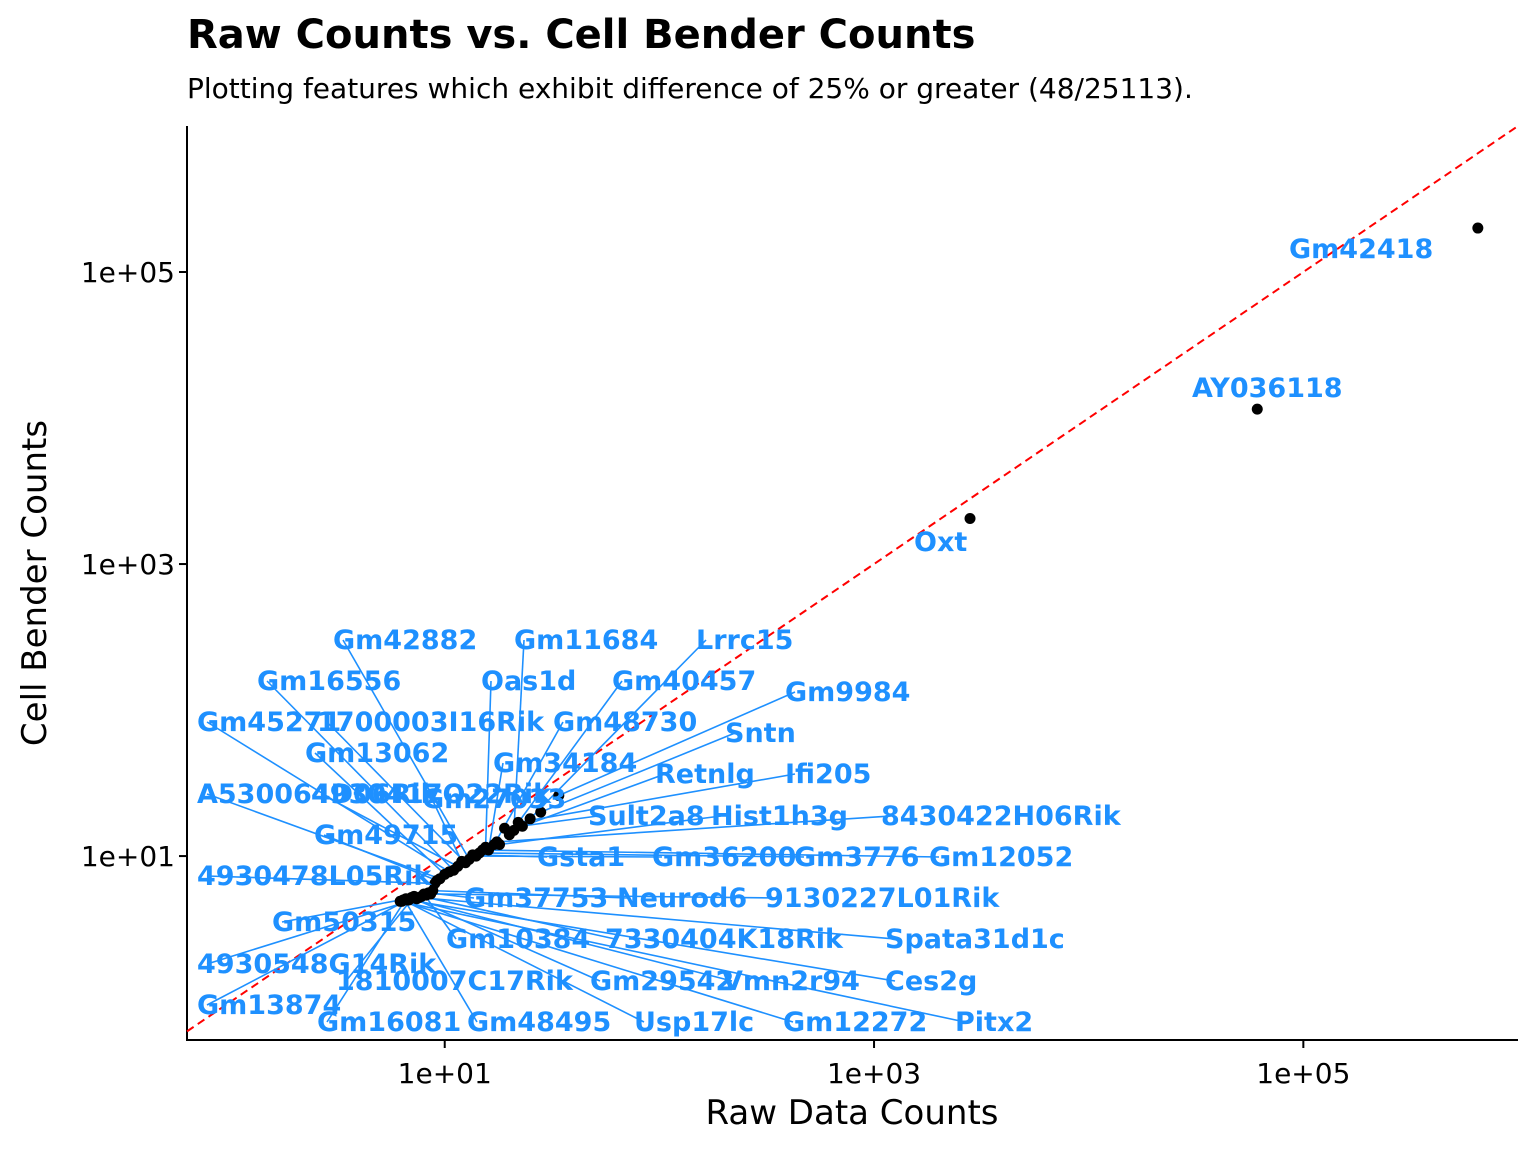 This screenshot has width=1536, height=1152. I want to click on point-sult2a8, so click(505, 828).